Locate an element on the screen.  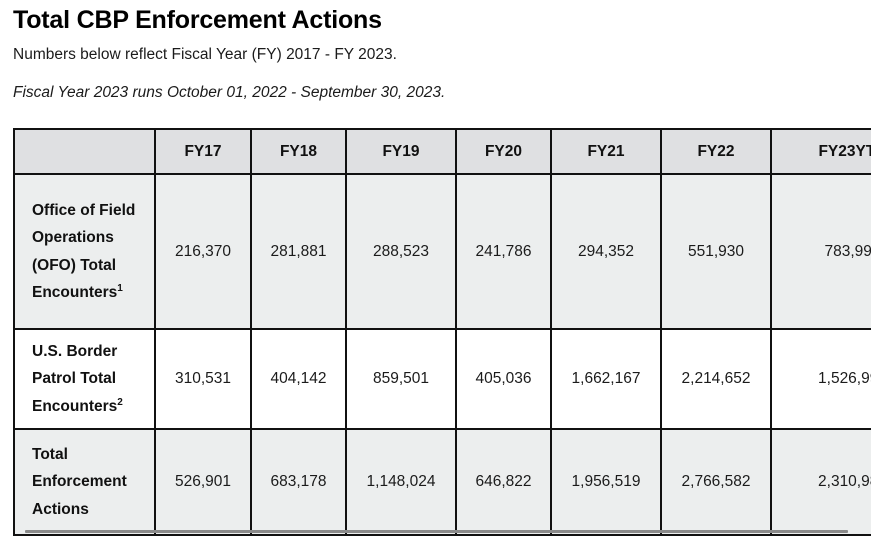
cell-value: 241,786 is located at coordinates (503, 251).